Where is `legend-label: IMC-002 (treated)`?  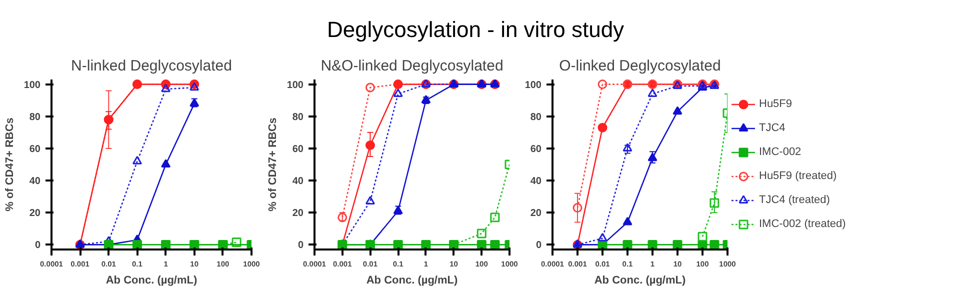
legend-label: IMC-002 (treated) is located at coordinates (802, 224).